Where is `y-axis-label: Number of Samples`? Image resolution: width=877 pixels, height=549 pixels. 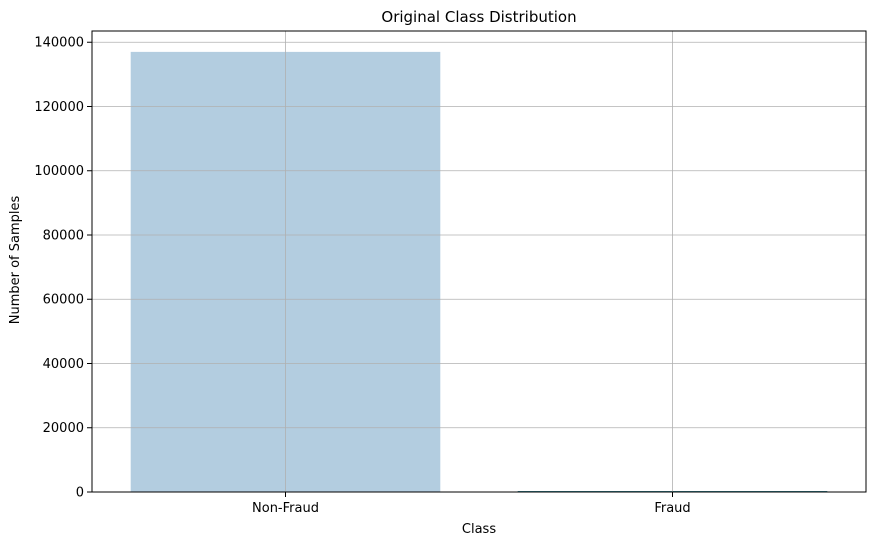
y-axis-label: Number of Samples is located at coordinates (15, 260).